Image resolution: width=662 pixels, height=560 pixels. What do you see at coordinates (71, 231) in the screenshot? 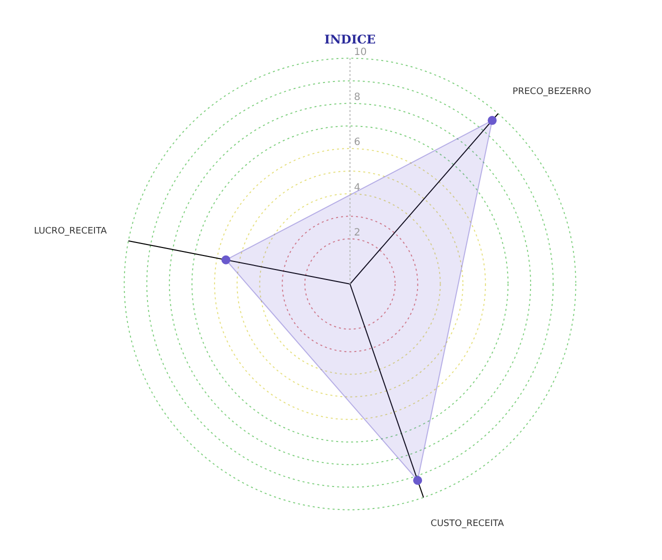
I see `spoke-label: LUCRO_RECEITA` at bounding box center [71, 231].